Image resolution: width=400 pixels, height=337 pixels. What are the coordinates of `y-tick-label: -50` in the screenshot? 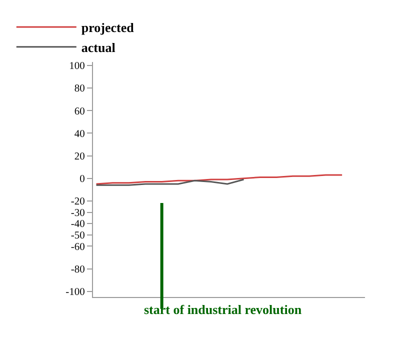 It's located at (77, 236).